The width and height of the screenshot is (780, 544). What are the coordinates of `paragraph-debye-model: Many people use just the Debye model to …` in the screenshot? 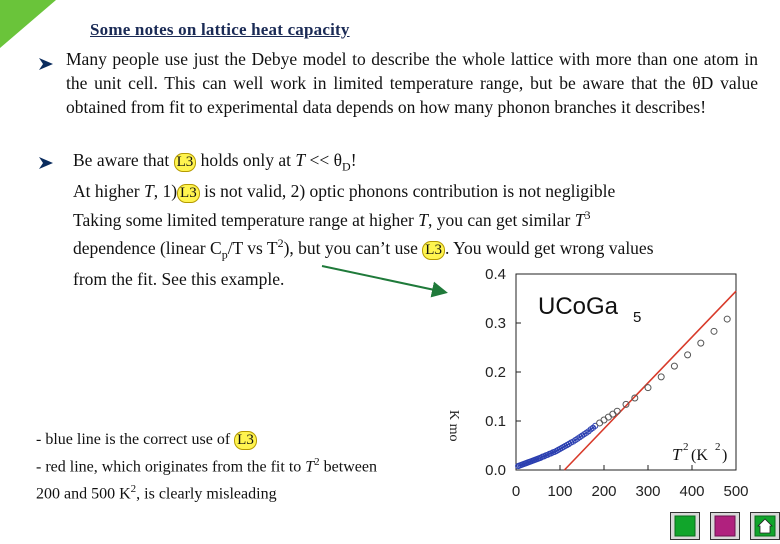 It's located at (412, 83).